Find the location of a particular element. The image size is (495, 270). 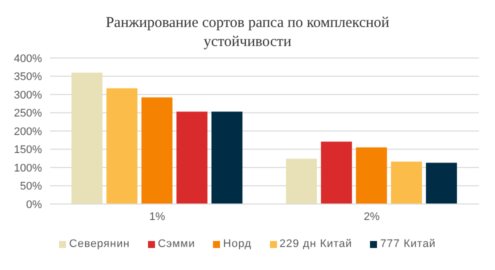

x-tick-label: 2% is located at coordinates (372, 216).